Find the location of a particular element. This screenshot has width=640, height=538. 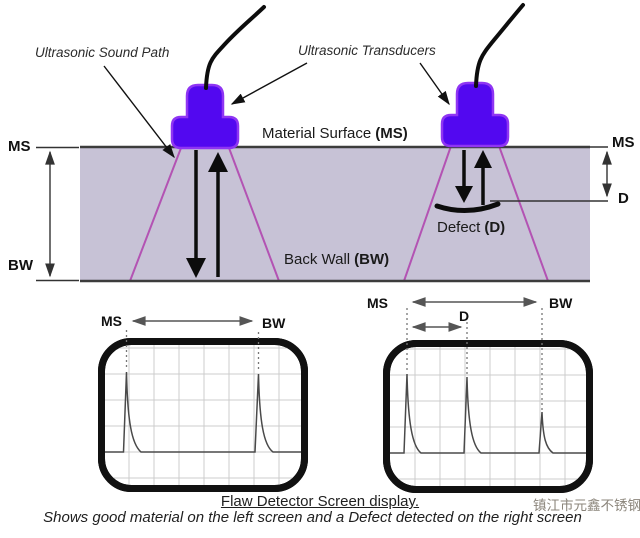

ultrasound-beam-left is located at coordinates (204, 214).